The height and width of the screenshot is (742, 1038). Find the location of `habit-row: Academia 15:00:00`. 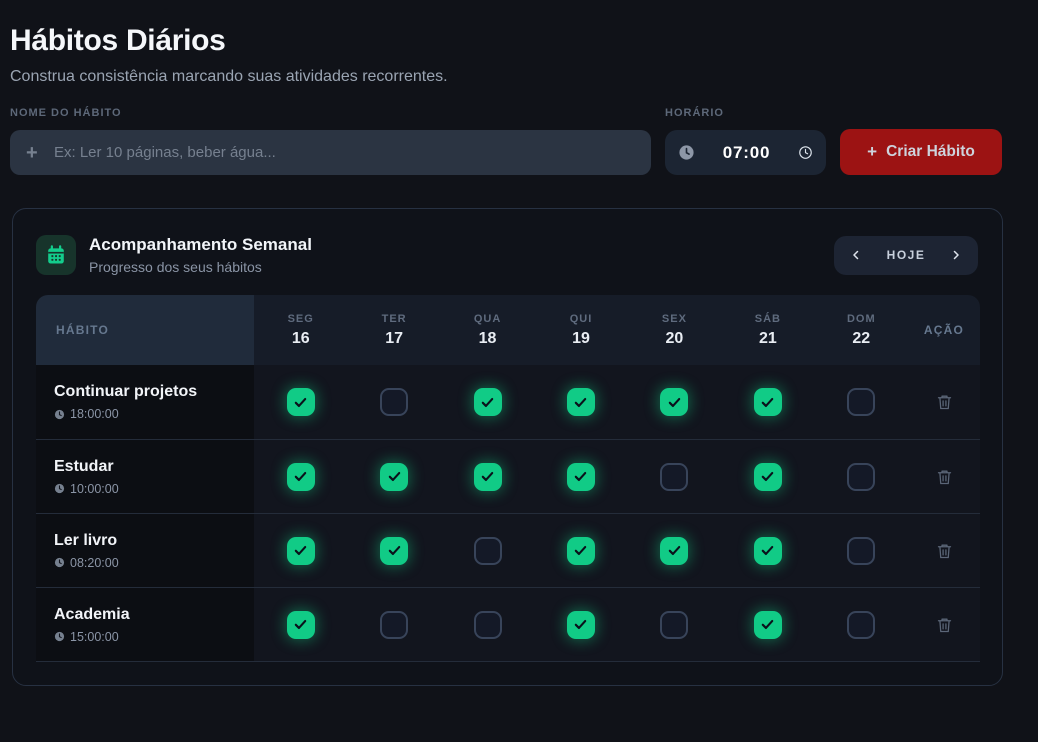

habit-row: Academia 15:00:00 is located at coordinates (508, 624).